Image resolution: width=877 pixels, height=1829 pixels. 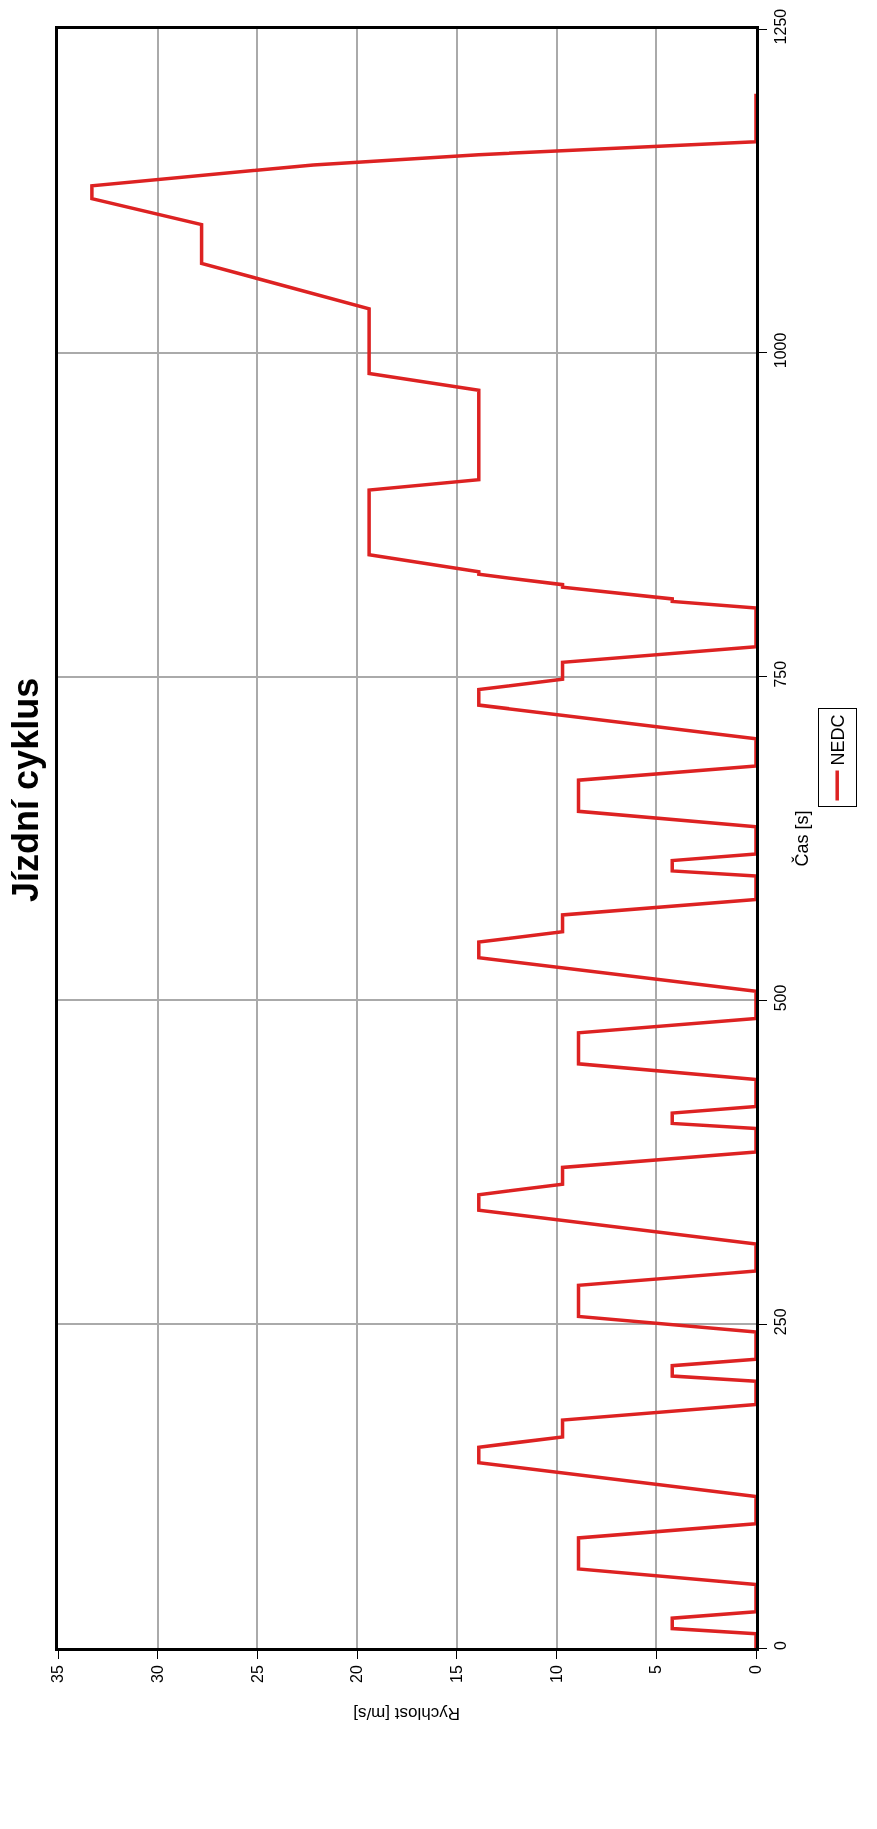 I want to click on y-tick-label: 1000, so click(x=780, y=350).